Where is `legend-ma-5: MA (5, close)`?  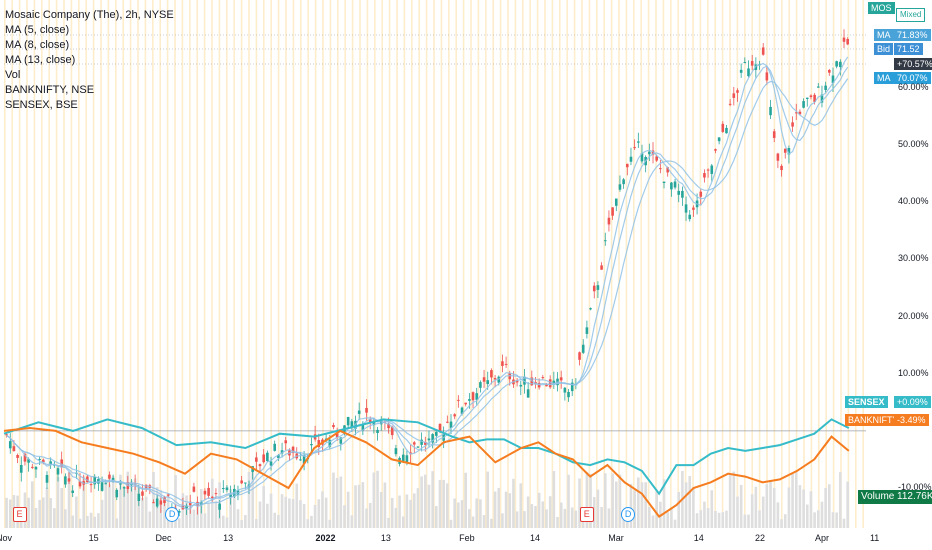 legend-ma-5: MA (5, close) is located at coordinates (37, 30).